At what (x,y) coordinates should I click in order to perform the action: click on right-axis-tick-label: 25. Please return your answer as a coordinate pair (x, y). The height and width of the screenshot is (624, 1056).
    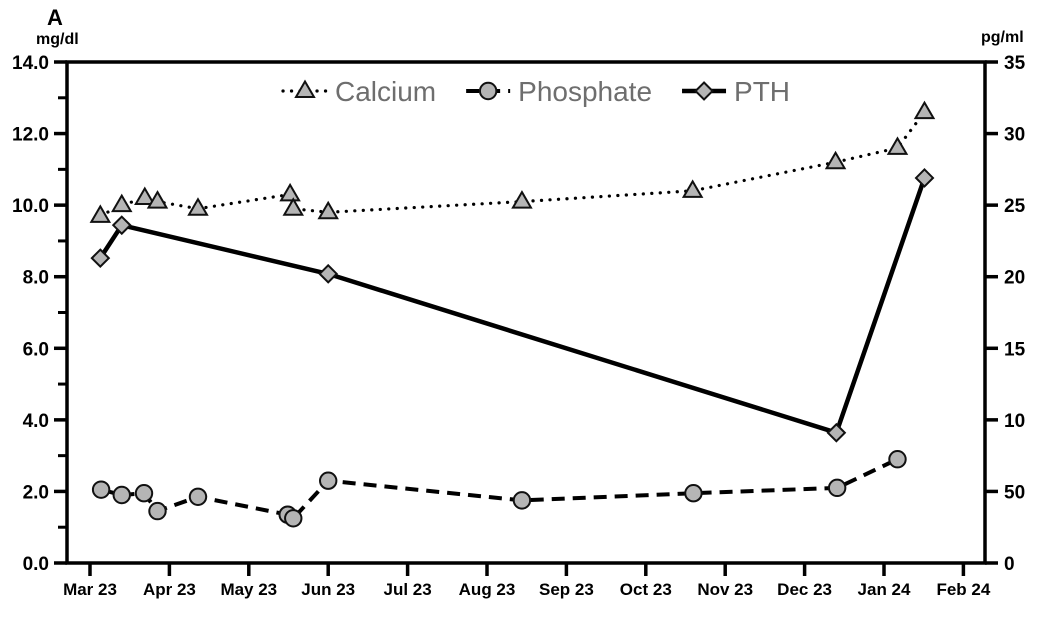
    Looking at the image, I should click on (1015, 206).